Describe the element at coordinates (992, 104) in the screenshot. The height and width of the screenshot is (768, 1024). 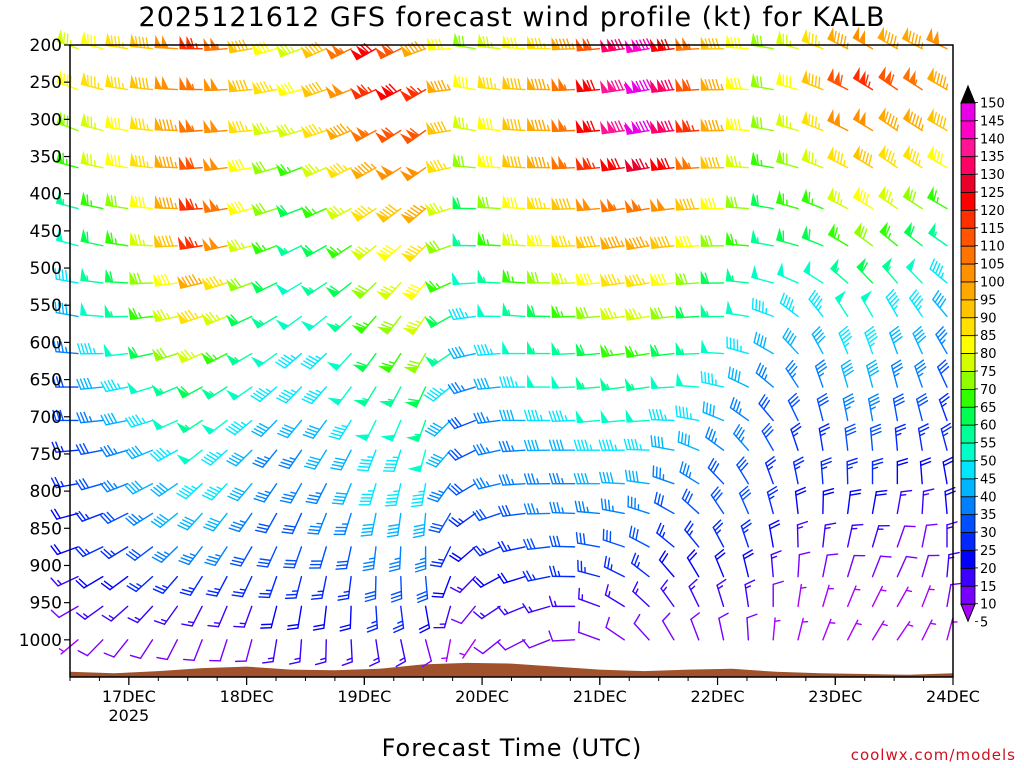
I see `colorbar-label: 150` at that location.